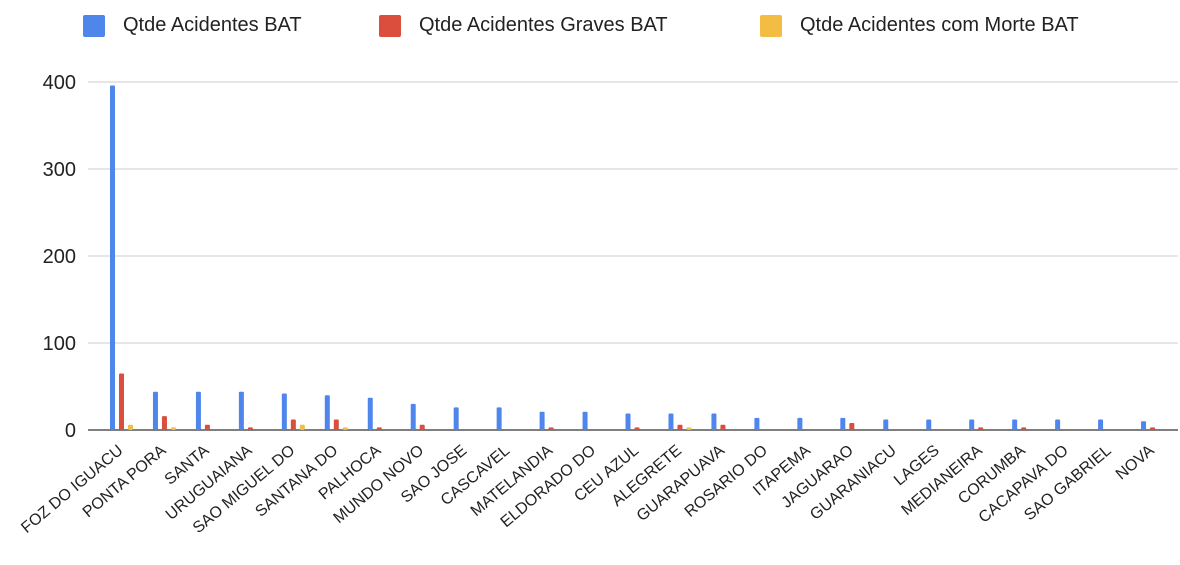 The width and height of the screenshot is (1180, 565). What do you see at coordinates (212, 25) in the screenshot?
I see `legend-label-acidentes: Qtde Acidentes BAT` at bounding box center [212, 25].